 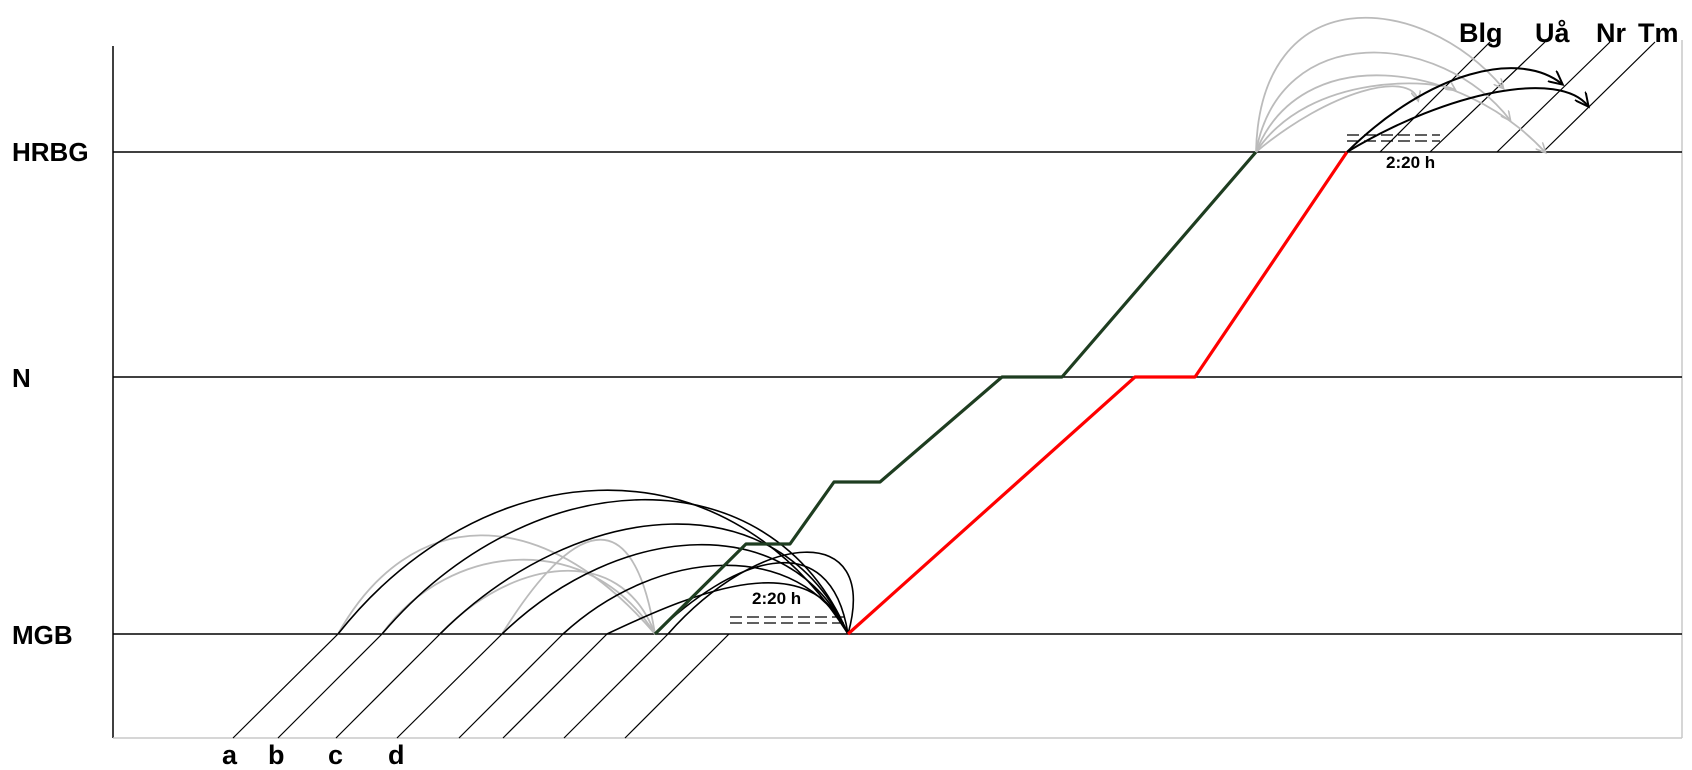 I want to click on bottom-label-c: c, so click(x=336, y=755).